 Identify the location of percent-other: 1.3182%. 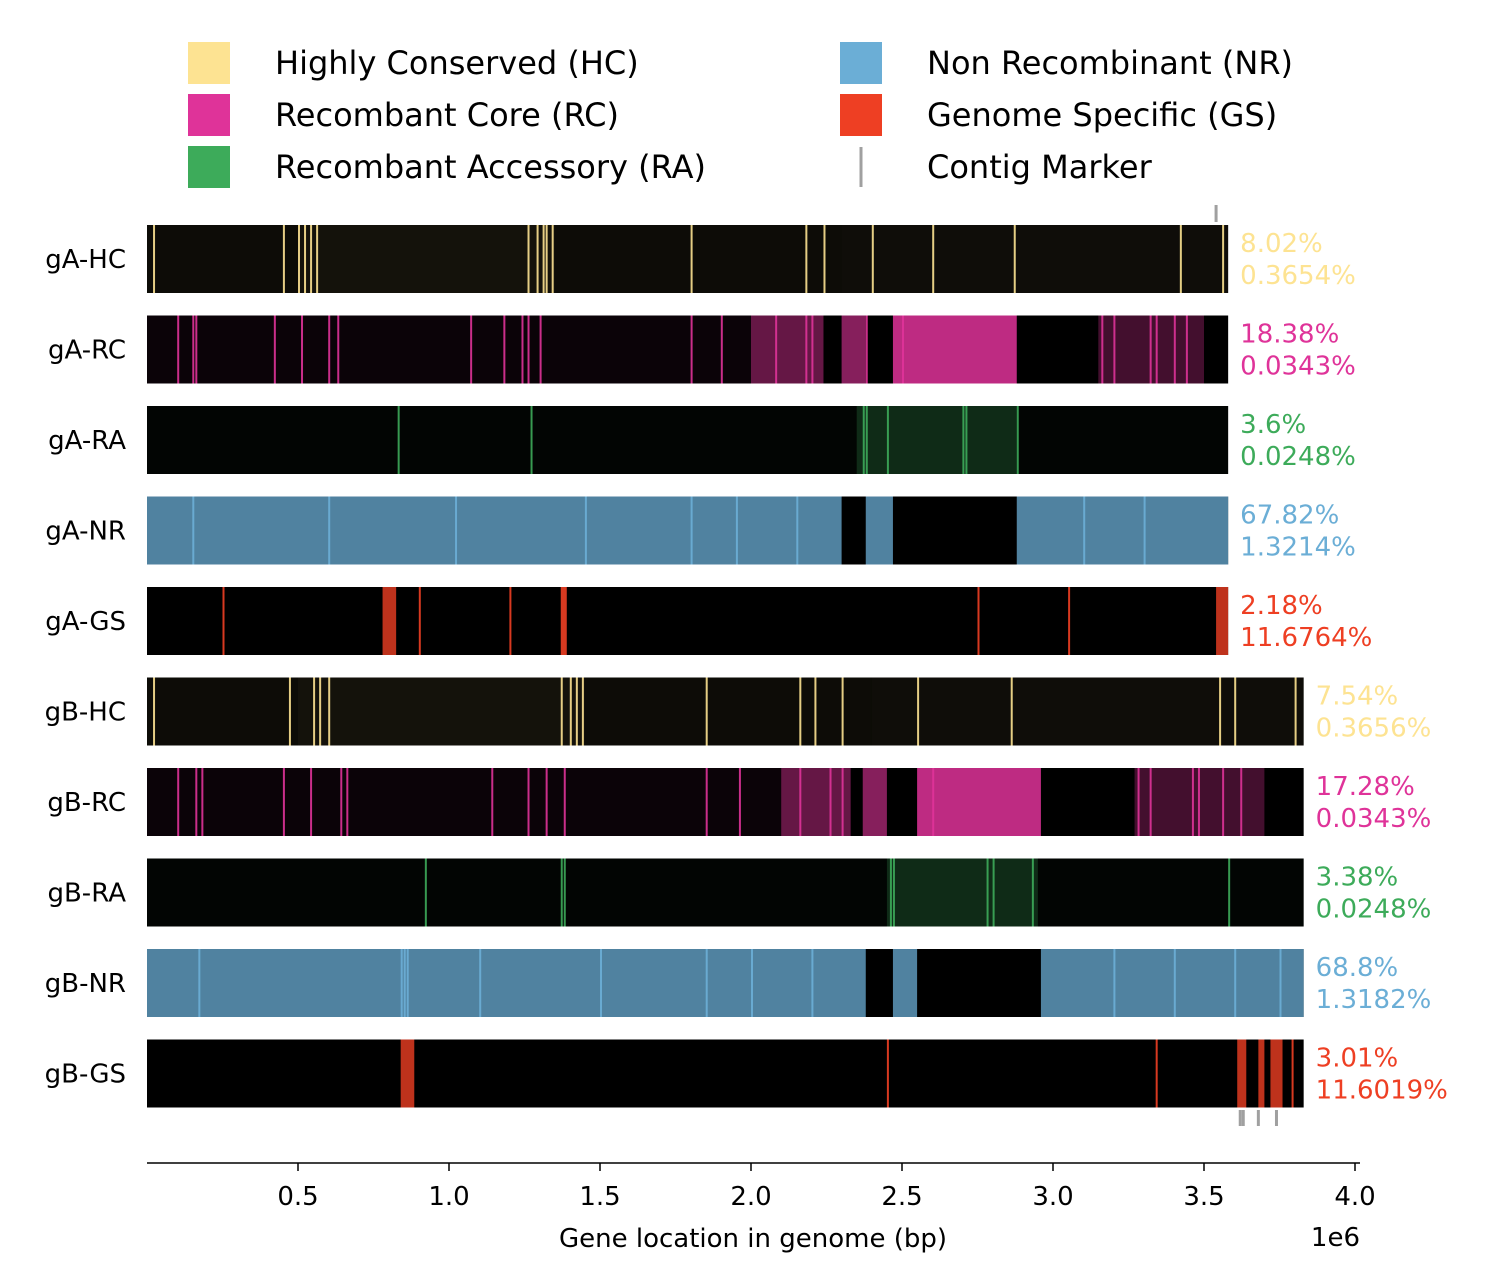
(1374, 1000).